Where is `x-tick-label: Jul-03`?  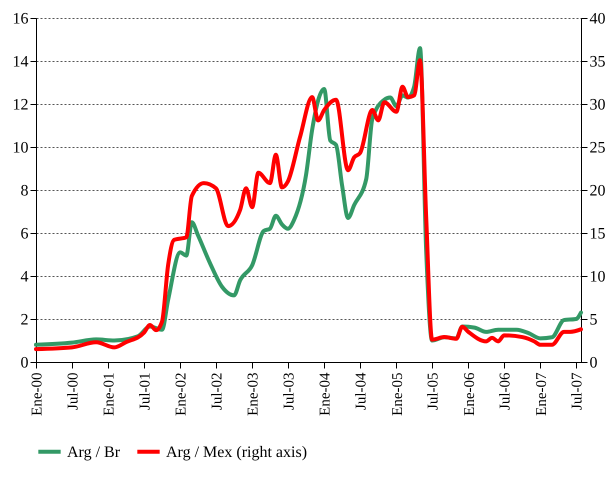
x-tick-label: Jul-03 is located at coordinates (289, 391).